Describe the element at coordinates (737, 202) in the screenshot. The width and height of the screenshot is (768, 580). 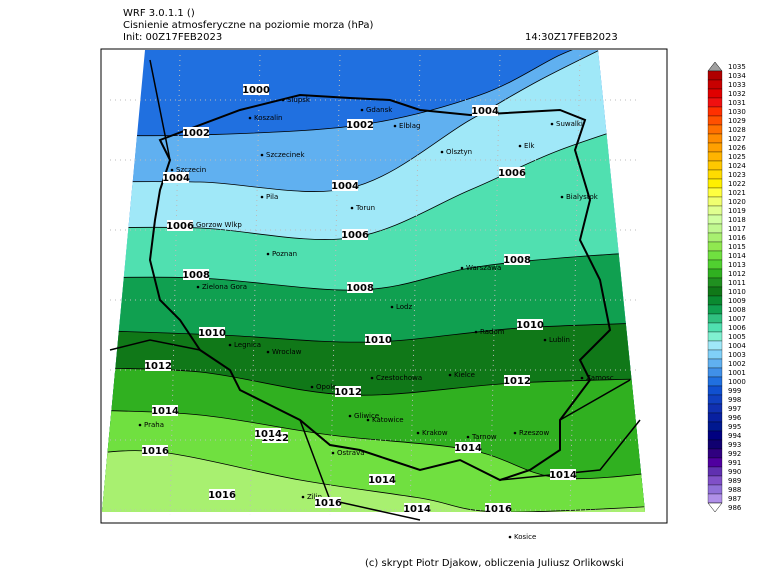
I see `colorbar-label: 1020` at that location.